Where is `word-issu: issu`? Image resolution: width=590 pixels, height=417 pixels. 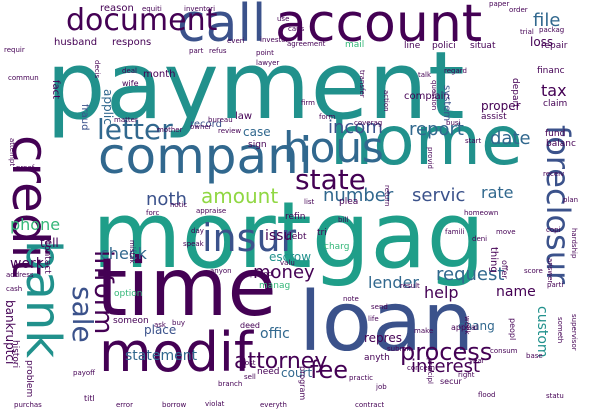 word-issu: issu is located at coordinates (279, 236).